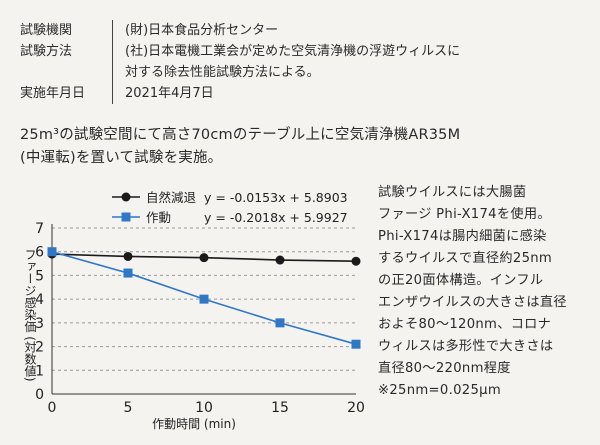 This screenshot has height=445, width=600. What do you see at coordinates (169, 93) in the screenshot?
I see `info-value: 2021年4月7日` at bounding box center [169, 93].